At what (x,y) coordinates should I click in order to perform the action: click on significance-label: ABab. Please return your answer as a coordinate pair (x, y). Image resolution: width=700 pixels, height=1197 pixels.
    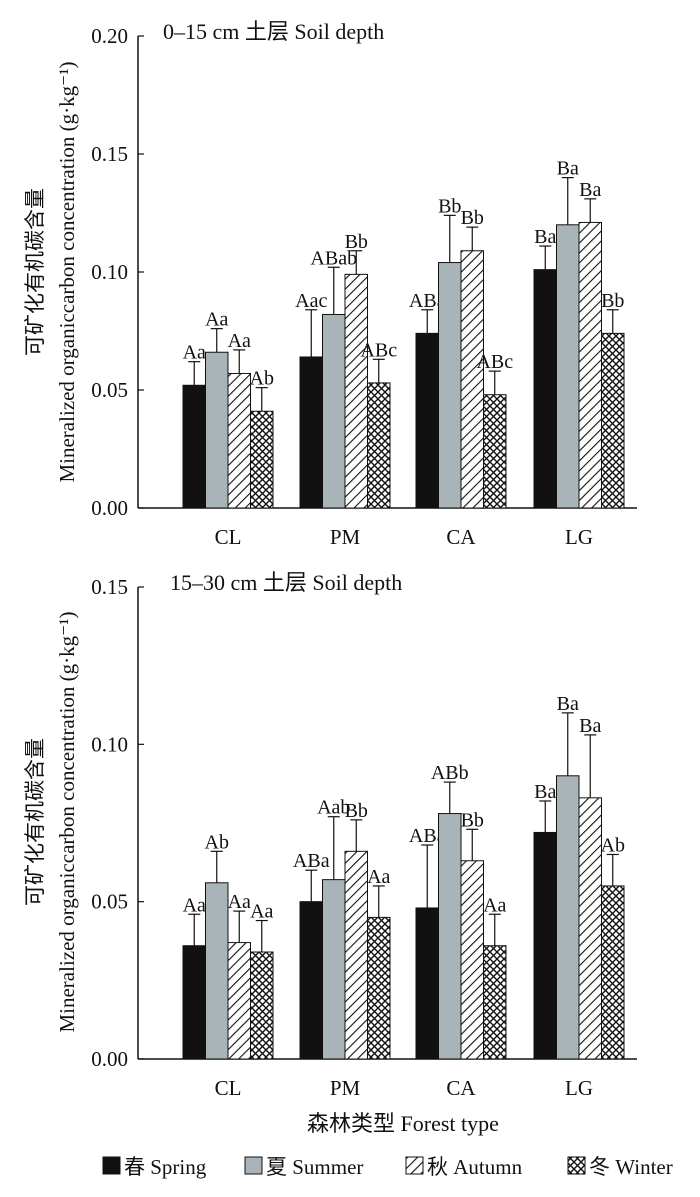
    Looking at the image, I should click on (333, 258).